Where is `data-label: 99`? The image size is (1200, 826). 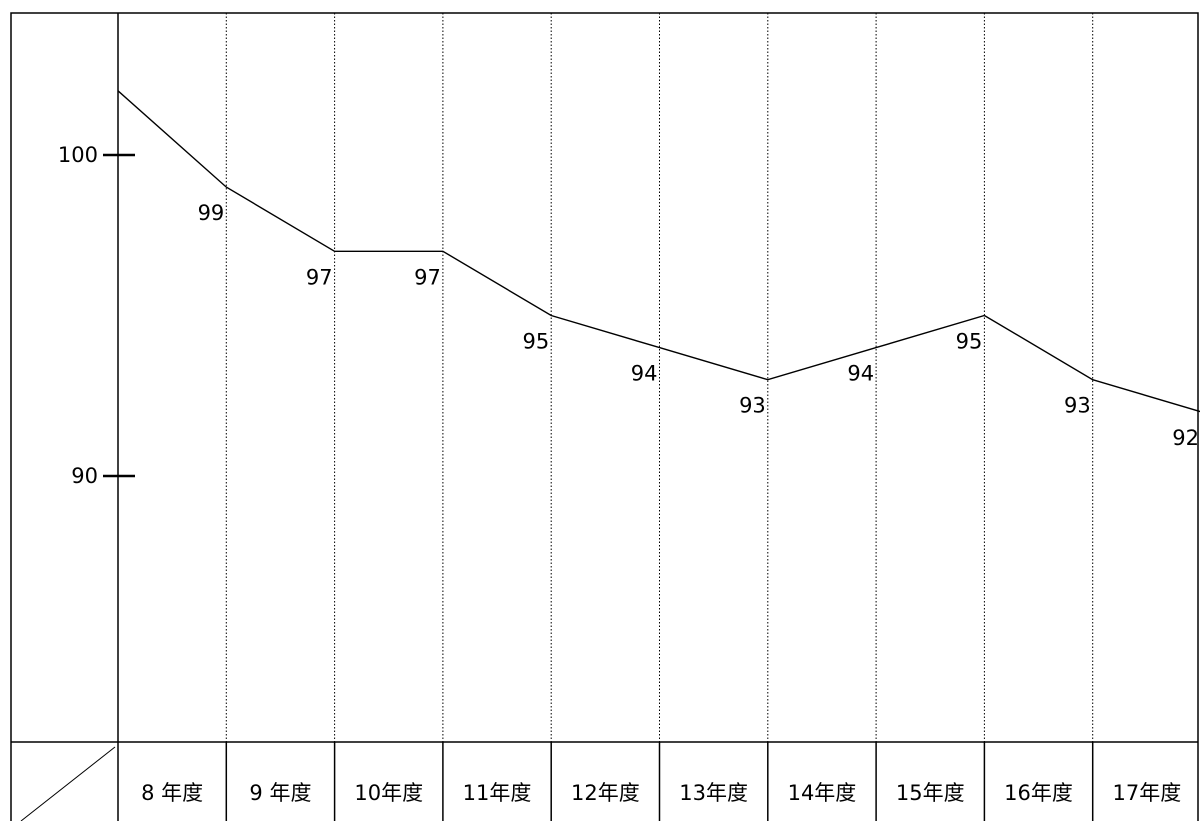 data-label: 99 is located at coordinates (211, 213).